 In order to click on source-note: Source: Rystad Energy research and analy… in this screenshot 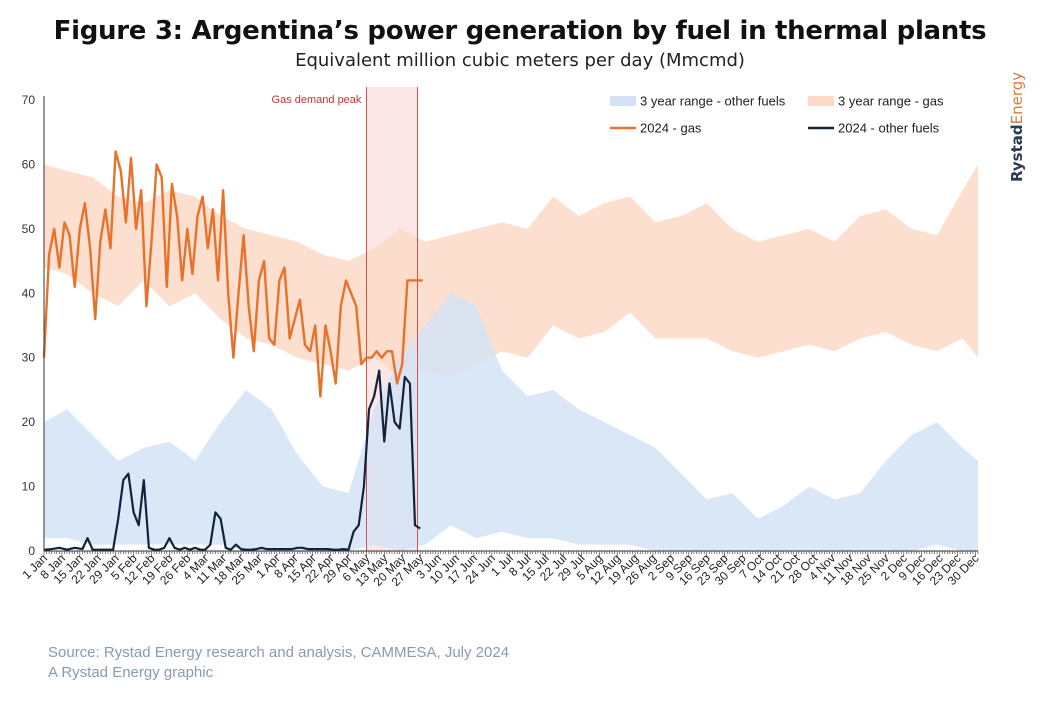, I will do `click(278, 663)`.